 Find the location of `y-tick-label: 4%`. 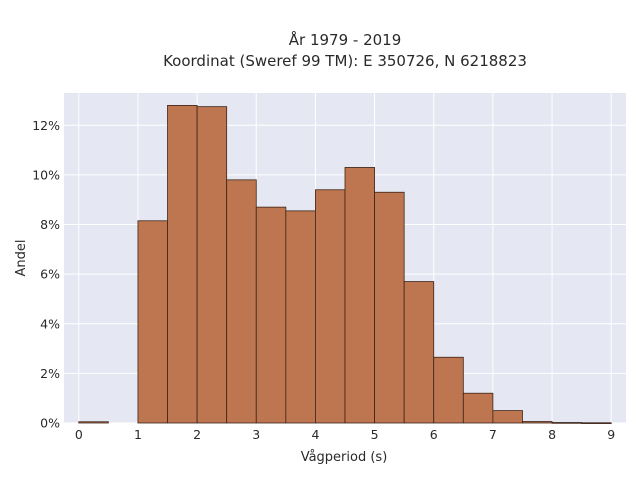

y-tick-label: 4% is located at coordinates (50, 323).